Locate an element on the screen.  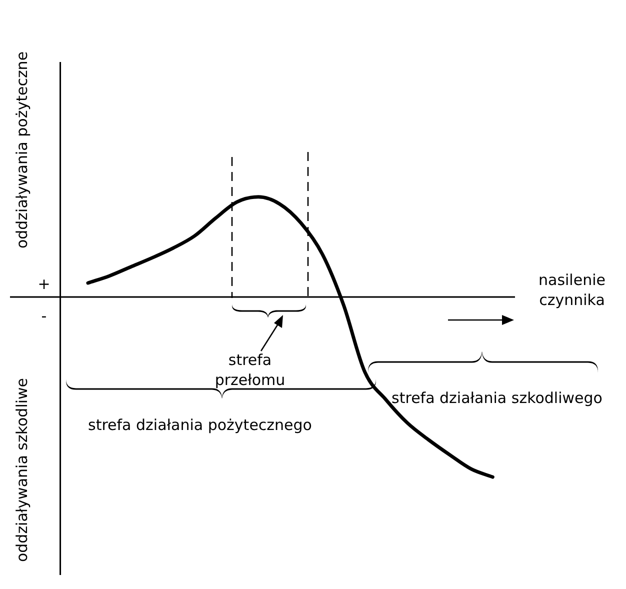
annotation: strefa przełomu is located at coordinates (250, 370).